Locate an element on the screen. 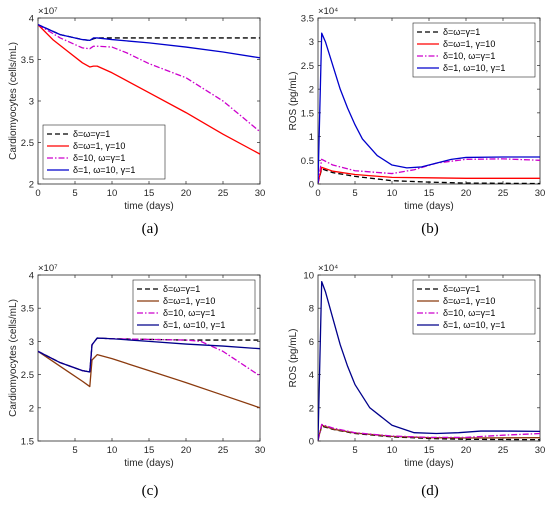 This screenshot has width=550, height=508. panel-label: (c) is located at coordinates (150, 491).